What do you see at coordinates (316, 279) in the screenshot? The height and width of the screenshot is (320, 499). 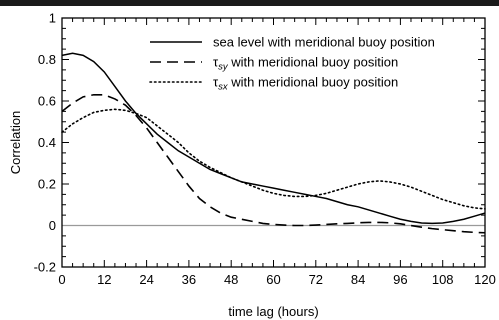 I see `x-tick-label: 72` at bounding box center [316, 279].